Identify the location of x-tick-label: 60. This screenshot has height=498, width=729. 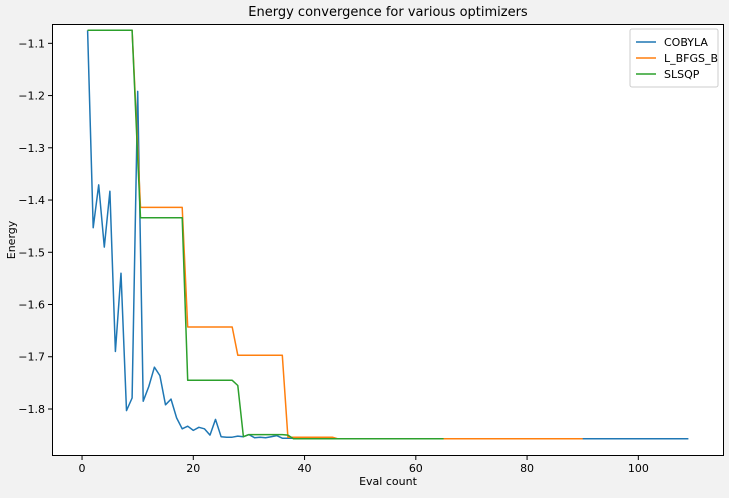
(416, 468).